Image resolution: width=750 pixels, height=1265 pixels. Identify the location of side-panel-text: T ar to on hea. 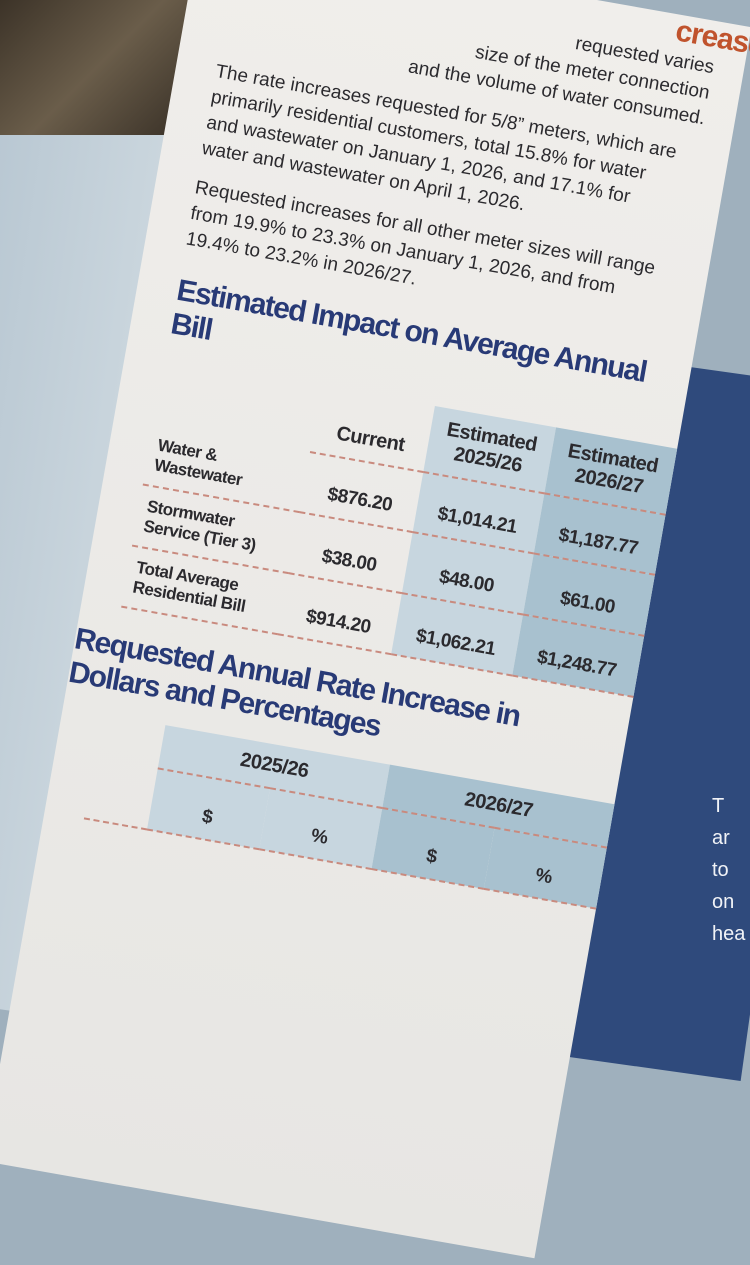
(728, 870).